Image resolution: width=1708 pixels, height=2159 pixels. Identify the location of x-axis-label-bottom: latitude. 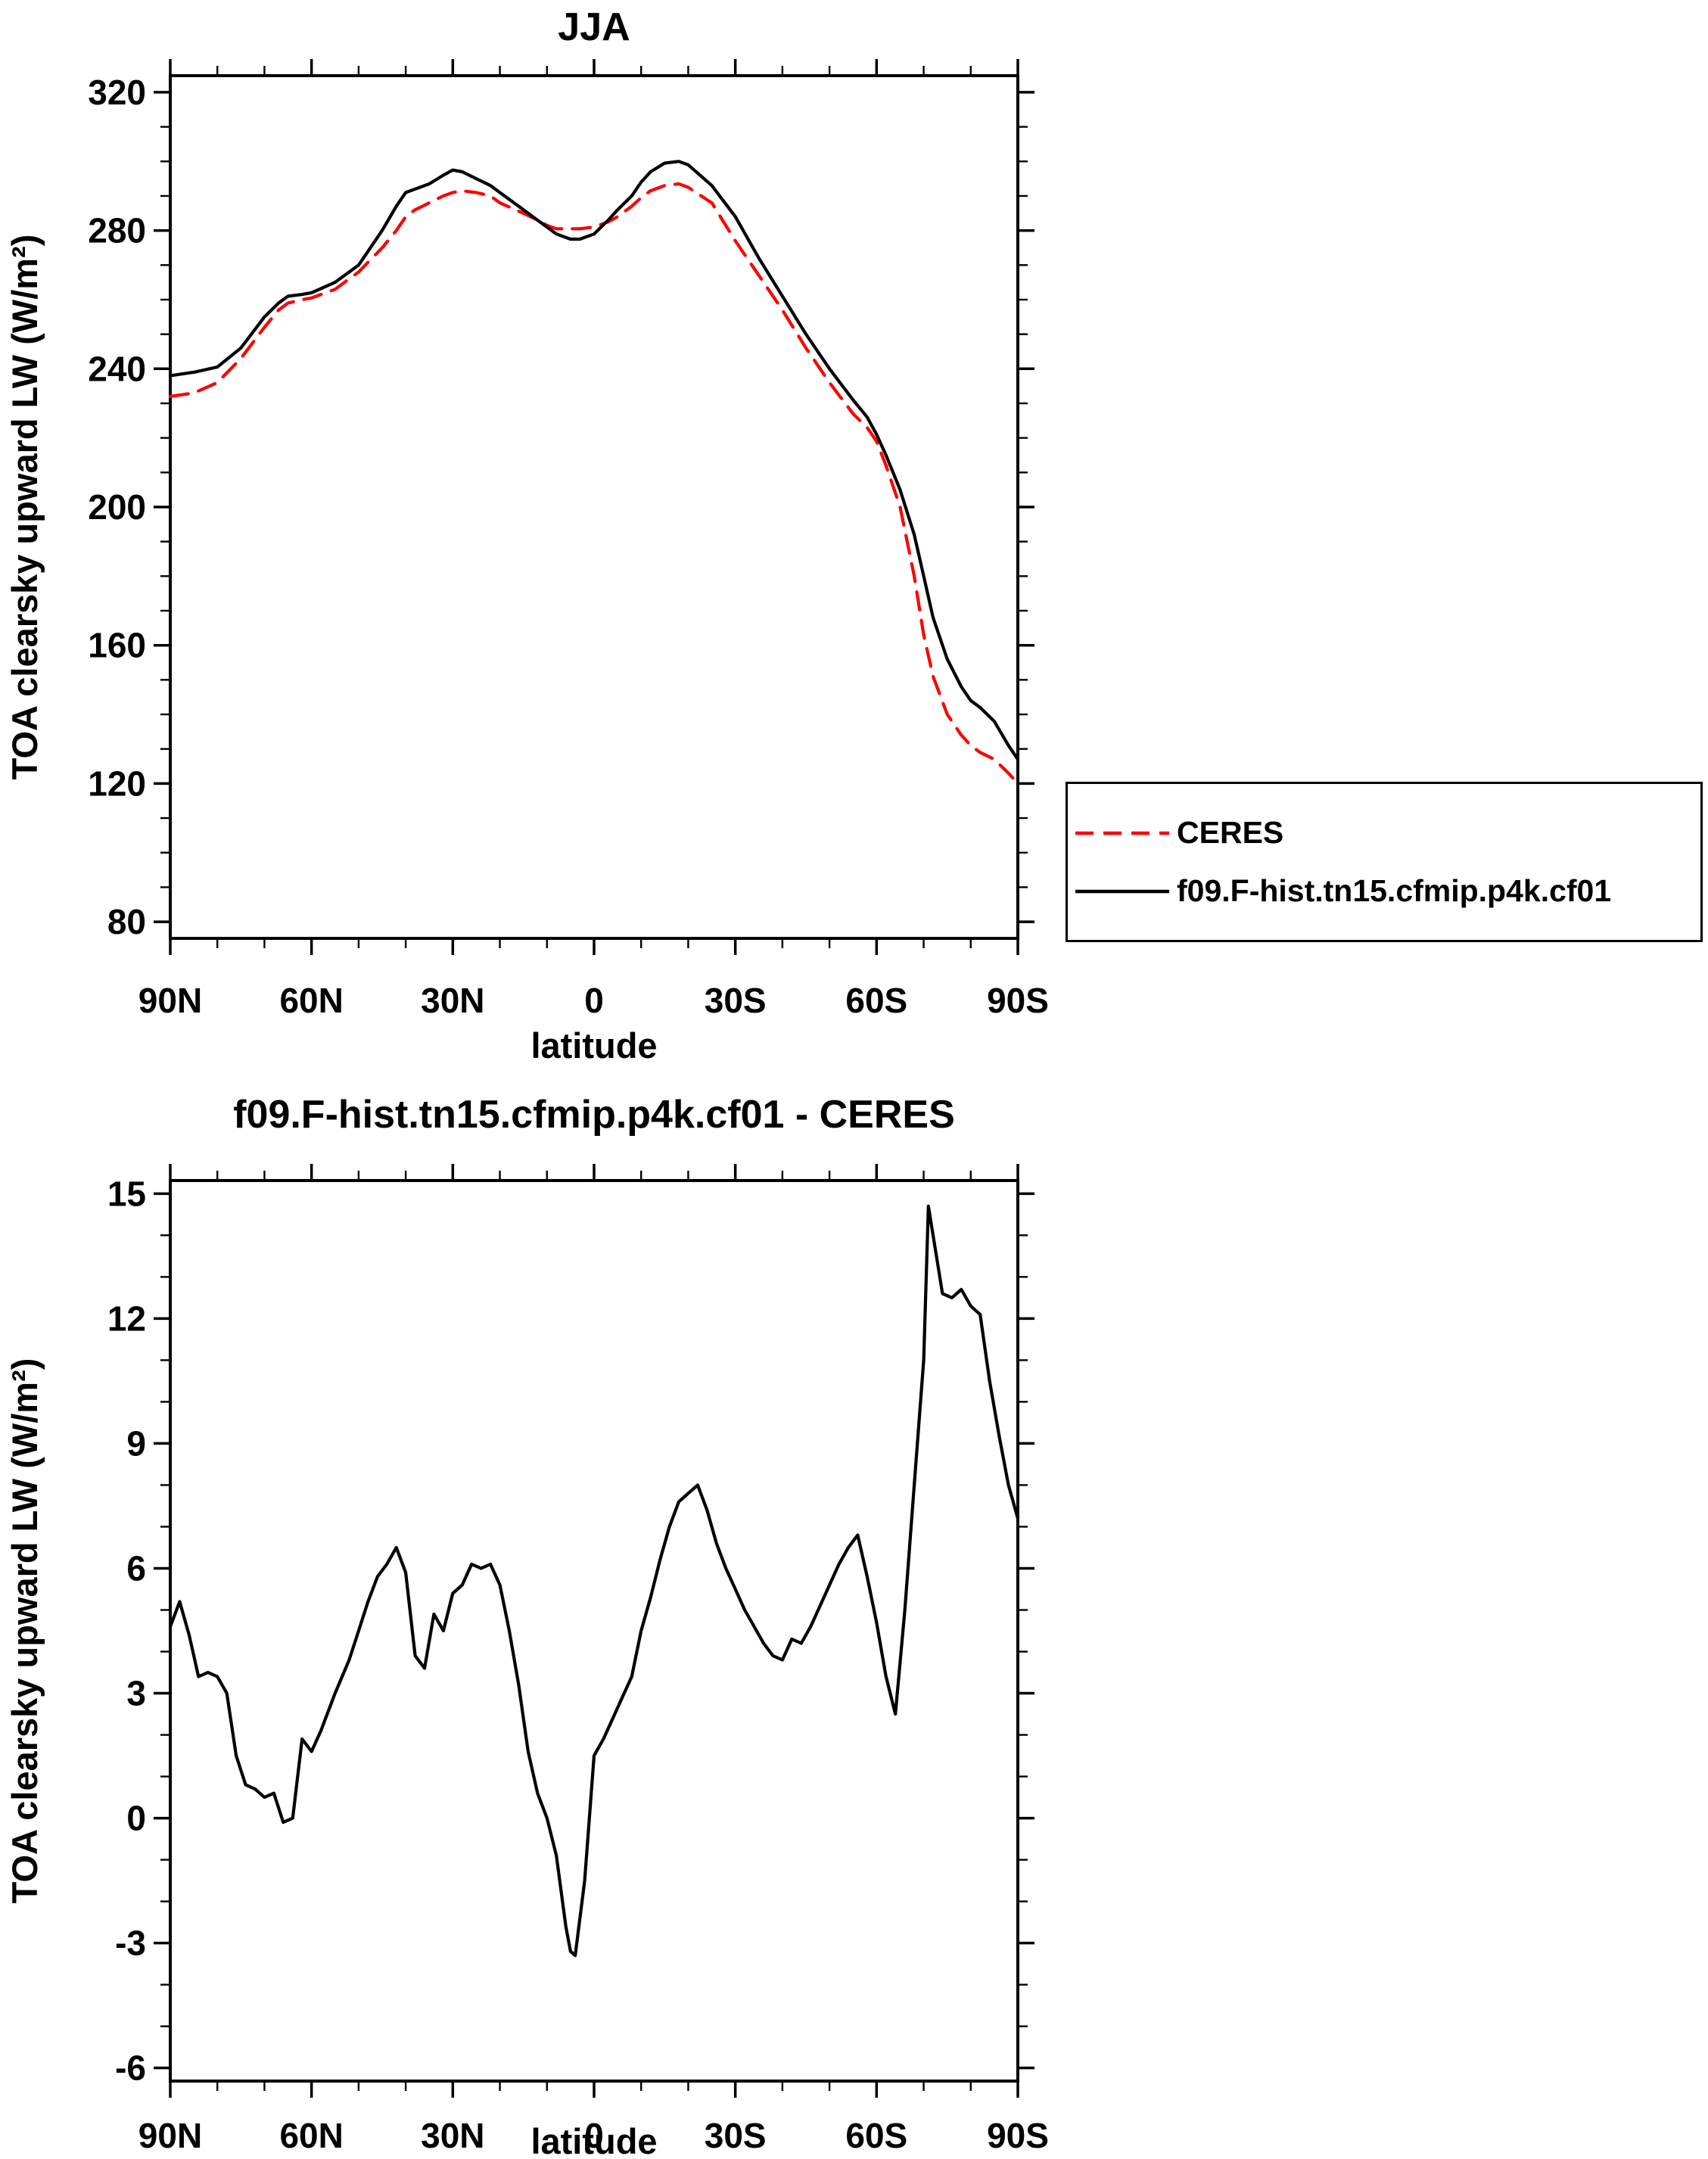
(594, 2140).